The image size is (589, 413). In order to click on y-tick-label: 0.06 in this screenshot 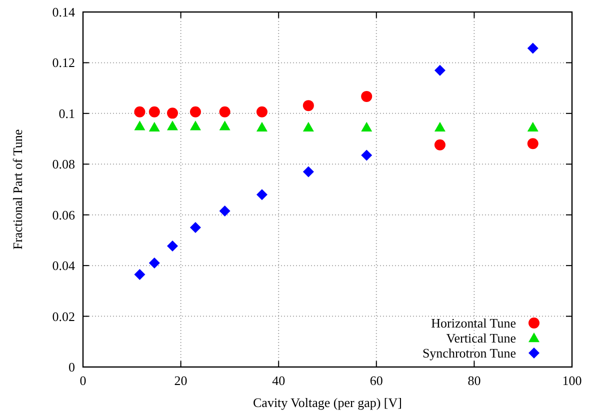, I will do `click(64, 214)`.